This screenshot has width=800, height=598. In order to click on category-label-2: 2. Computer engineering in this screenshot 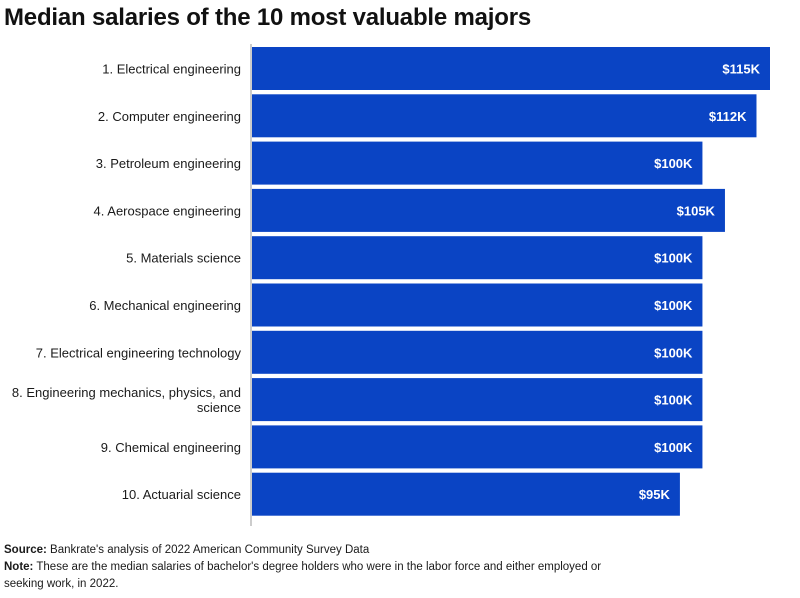, I will do `click(169, 116)`.